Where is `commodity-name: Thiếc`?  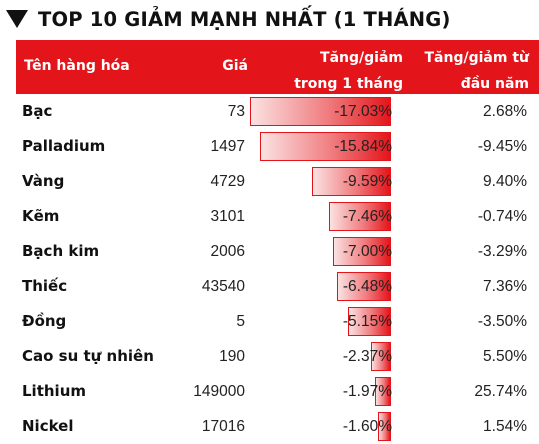 commodity-name: Thiếc is located at coordinates (45, 286).